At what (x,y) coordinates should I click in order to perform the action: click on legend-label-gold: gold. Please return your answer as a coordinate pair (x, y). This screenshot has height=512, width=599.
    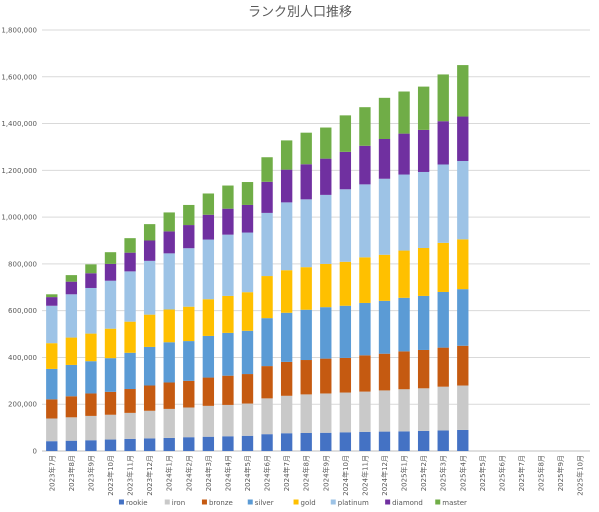
    Looking at the image, I should click on (308, 503).